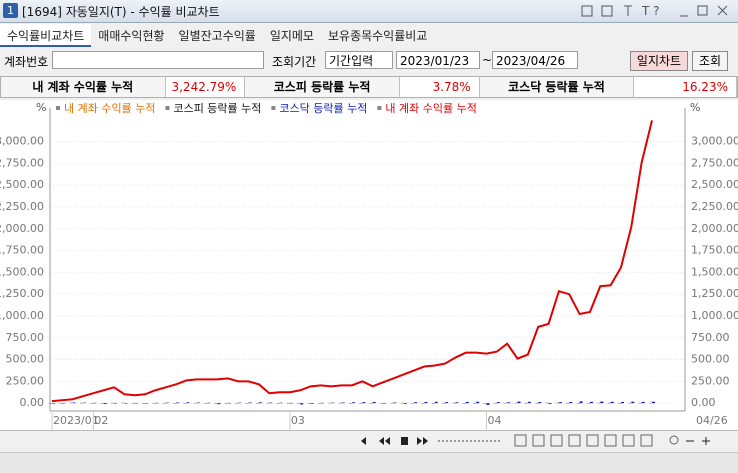 Image resolution: width=738 pixels, height=473 pixels. What do you see at coordinates (158, 60) in the screenshot?
I see `account-input` at bounding box center [158, 60].